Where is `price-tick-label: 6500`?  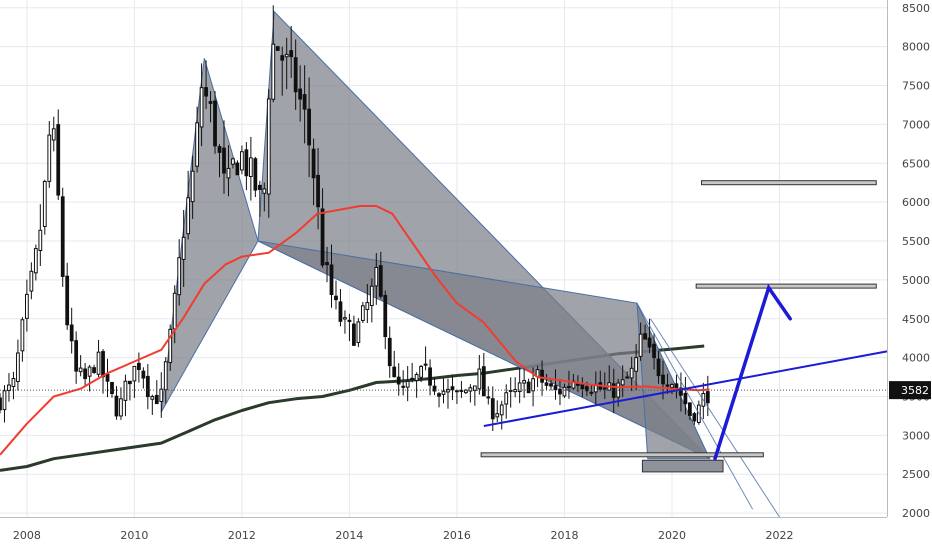 price-tick-label: 6500 is located at coordinates (916, 163).